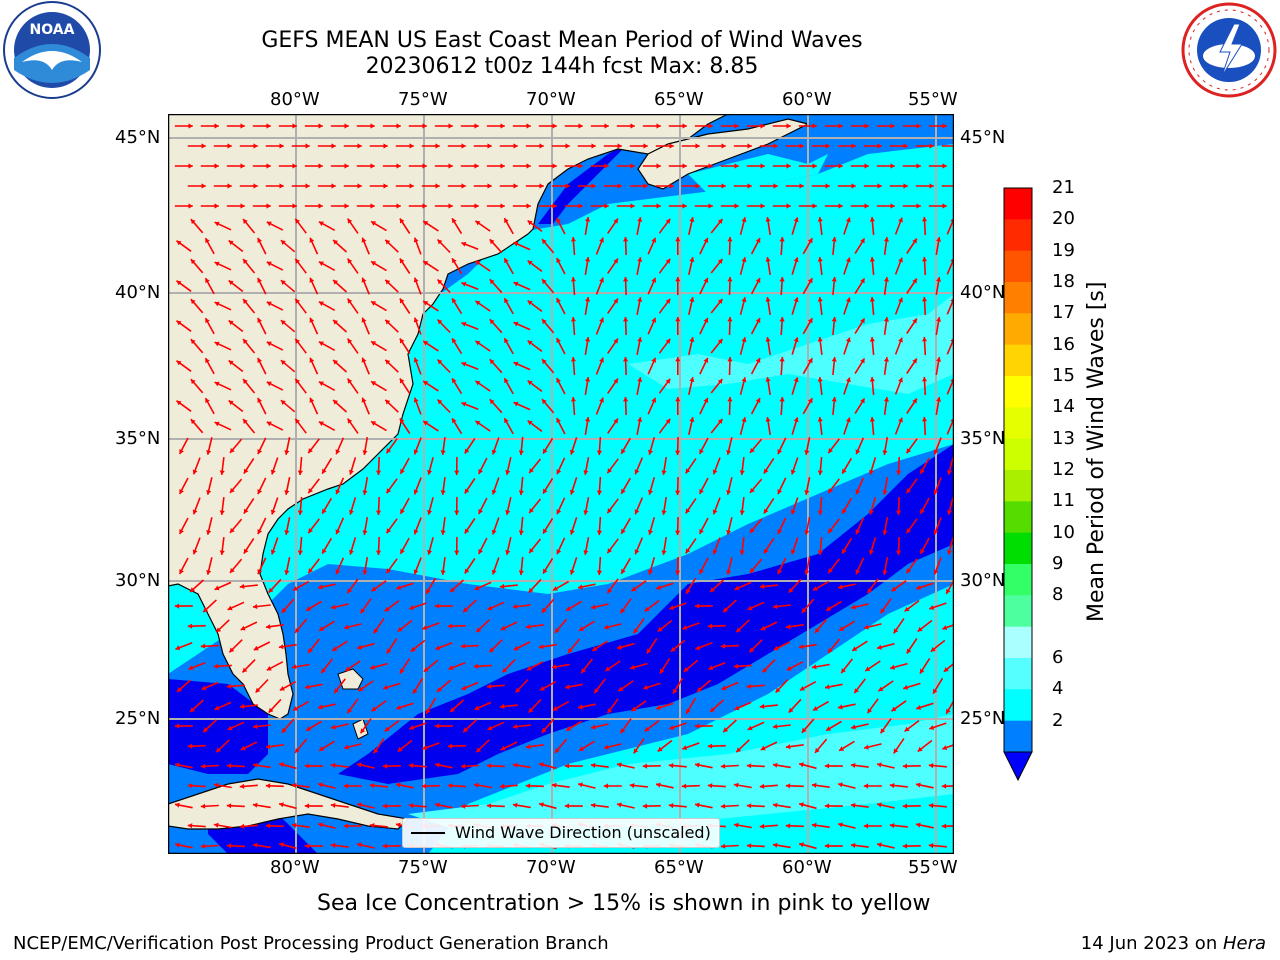  Describe the element at coordinates (1018, 548) in the screenshot. I see `colorbar-segment` at that location.